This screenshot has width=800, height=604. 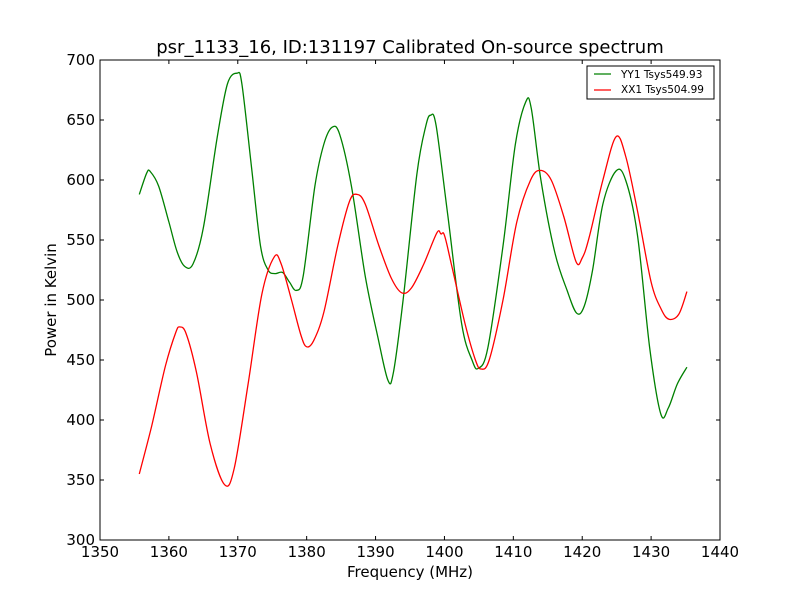 What do you see at coordinates (410, 572) in the screenshot?
I see `x-axis-label: Frequency (MHz)` at bounding box center [410, 572].